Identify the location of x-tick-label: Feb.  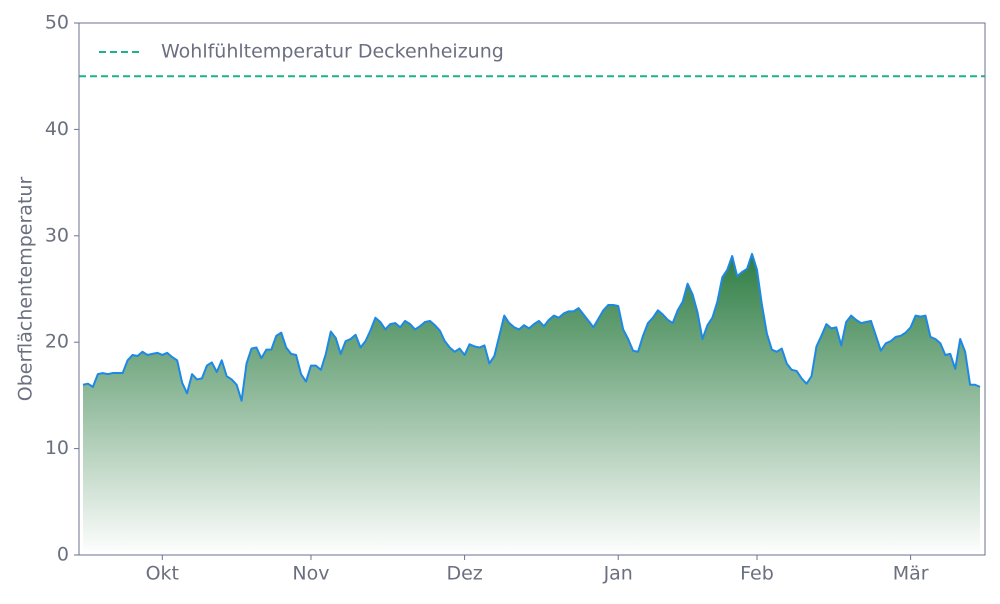
(757, 574).